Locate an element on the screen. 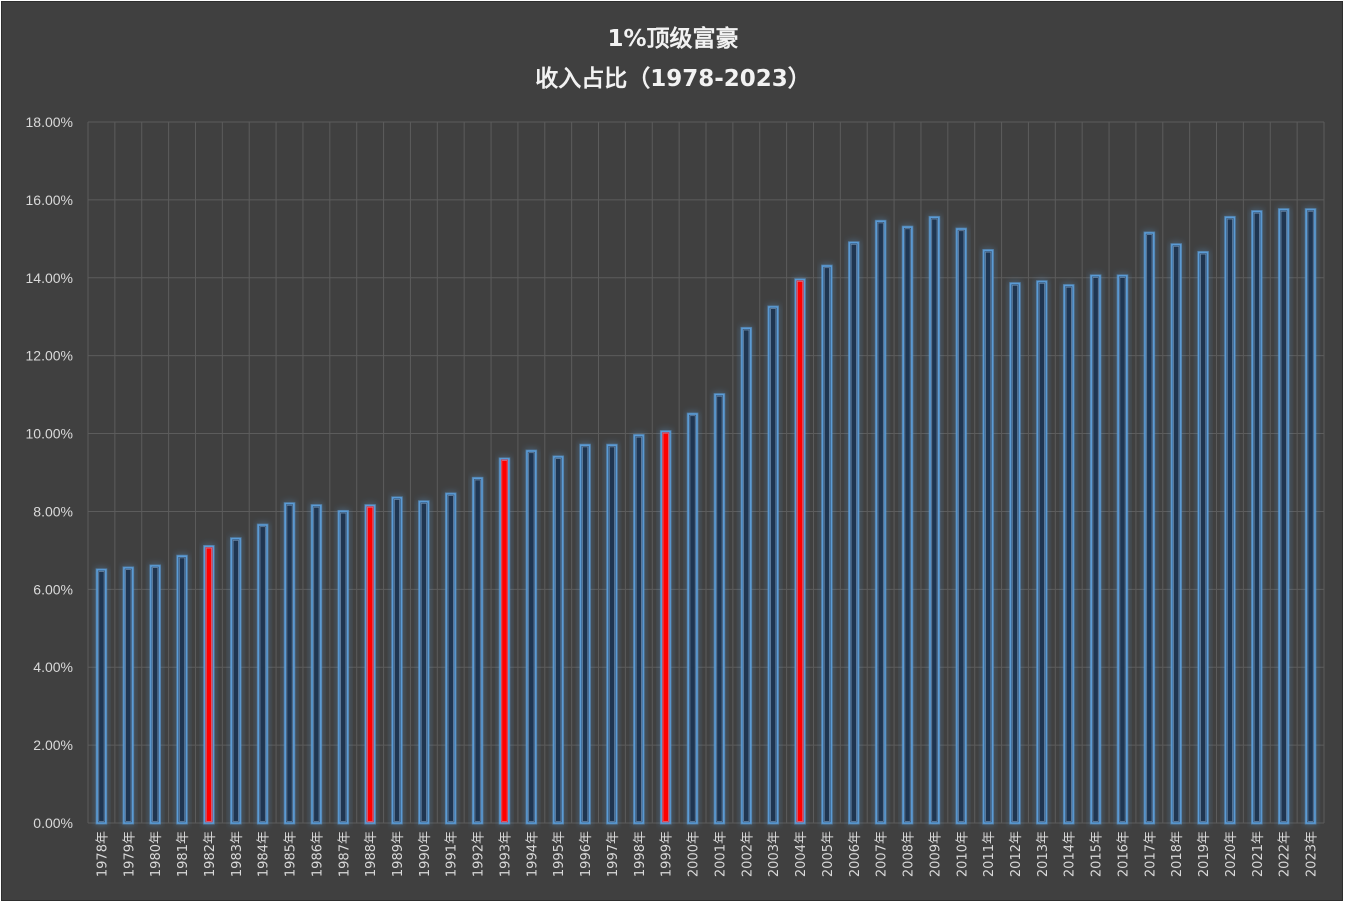 This screenshot has height=905, width=1346. y-tick-label: 10.00% is located at coordinates (49, 434).